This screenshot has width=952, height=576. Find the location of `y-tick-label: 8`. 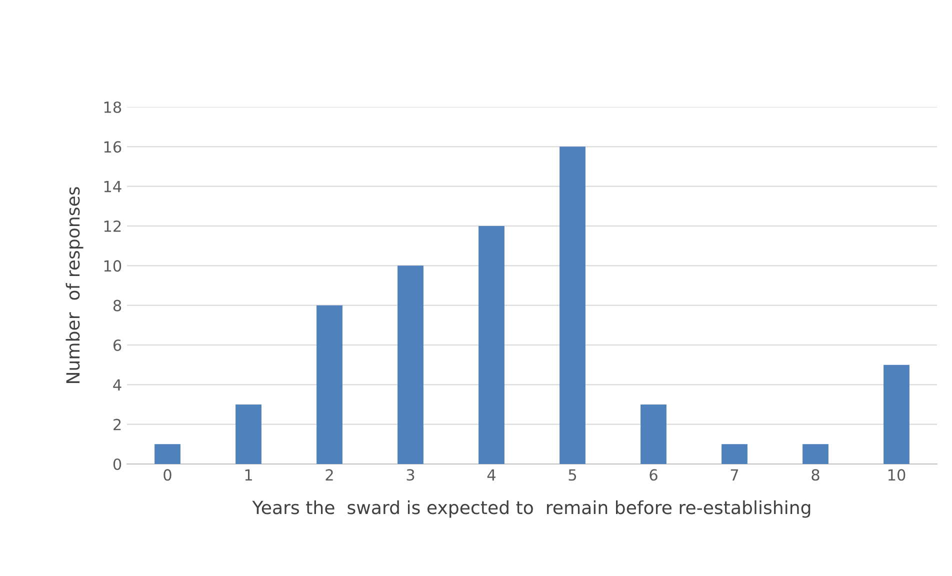

y-tick-label: 8 is located at coordinates (117, 306).